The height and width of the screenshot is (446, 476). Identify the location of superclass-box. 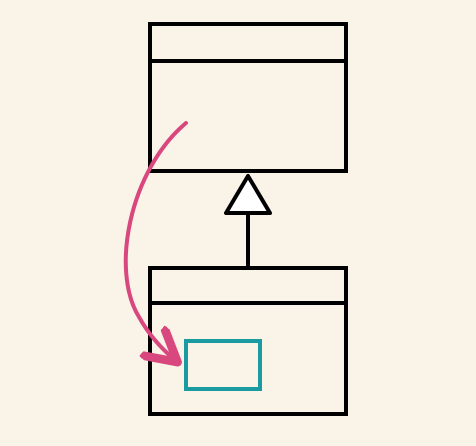
(248, 97).